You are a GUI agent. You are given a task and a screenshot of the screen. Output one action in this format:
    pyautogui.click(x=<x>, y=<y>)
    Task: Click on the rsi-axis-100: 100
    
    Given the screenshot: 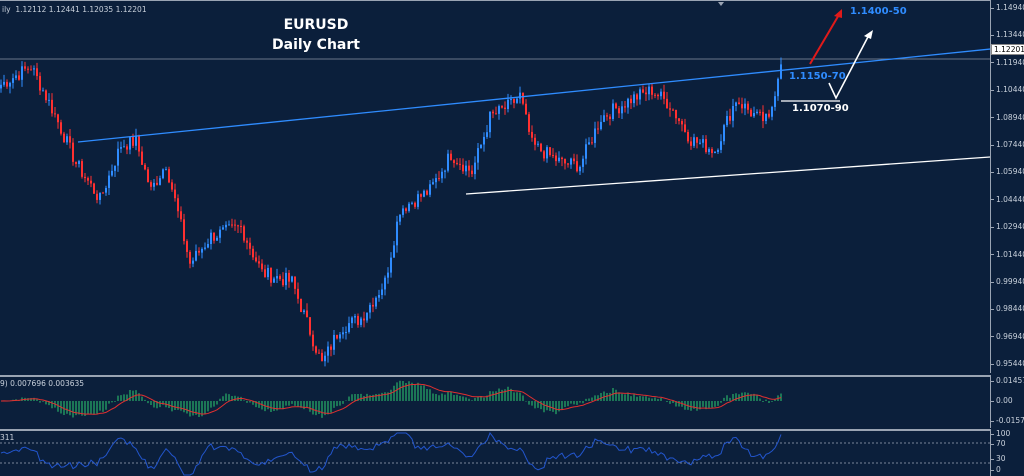 What is the action you would take?
    pyautogui.click(x=1000, y=433)
    